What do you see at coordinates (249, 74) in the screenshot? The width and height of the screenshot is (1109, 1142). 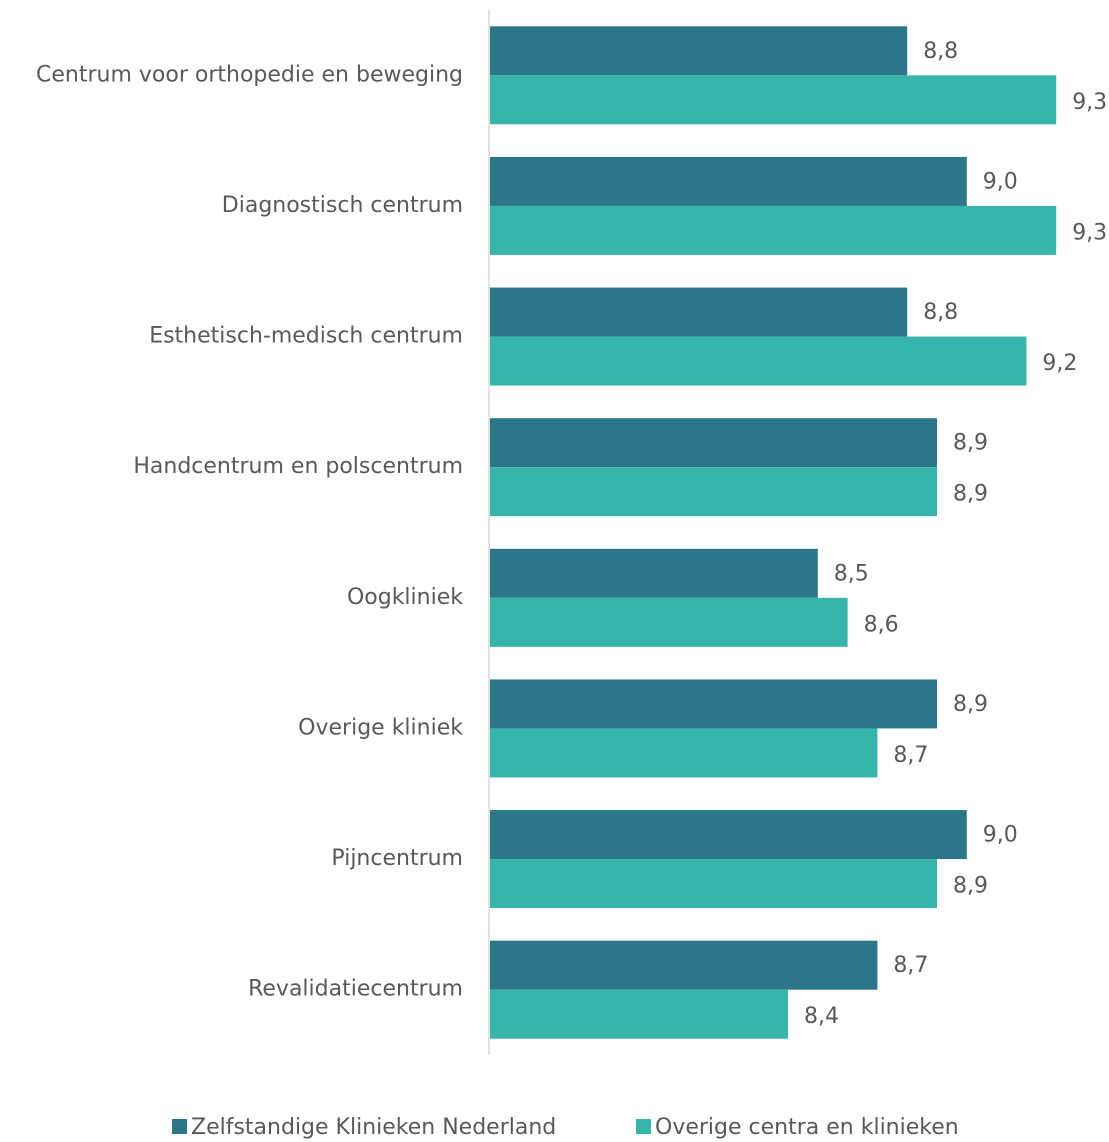 I see `category-label: Centrum voor orthopedie en beweging` at bounding box center [249, 74].